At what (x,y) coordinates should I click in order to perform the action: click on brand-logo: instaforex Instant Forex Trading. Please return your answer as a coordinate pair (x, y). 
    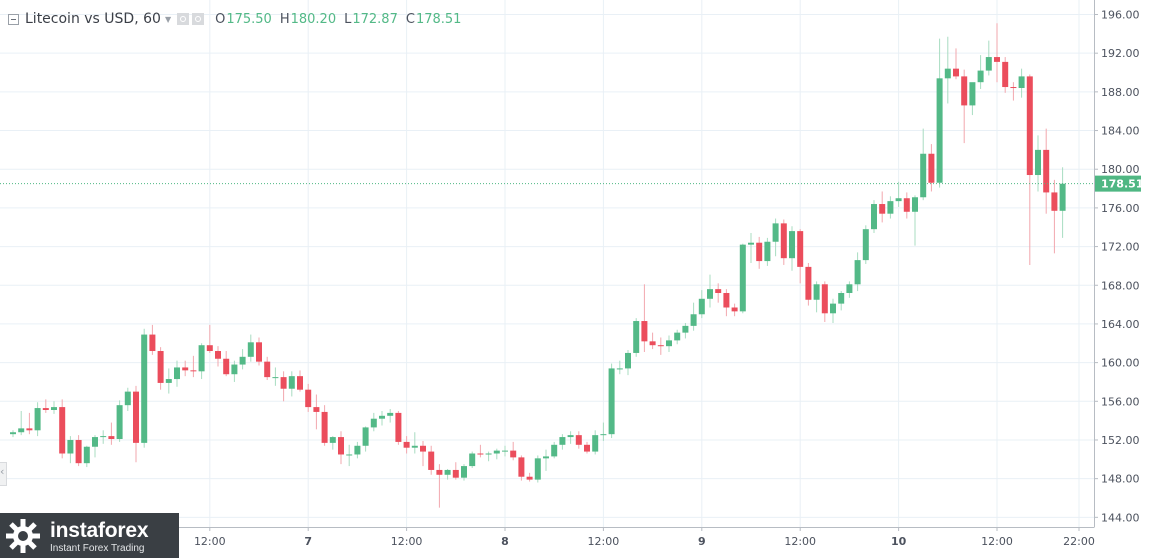
    Looking at the image, I should click on (89, 535).